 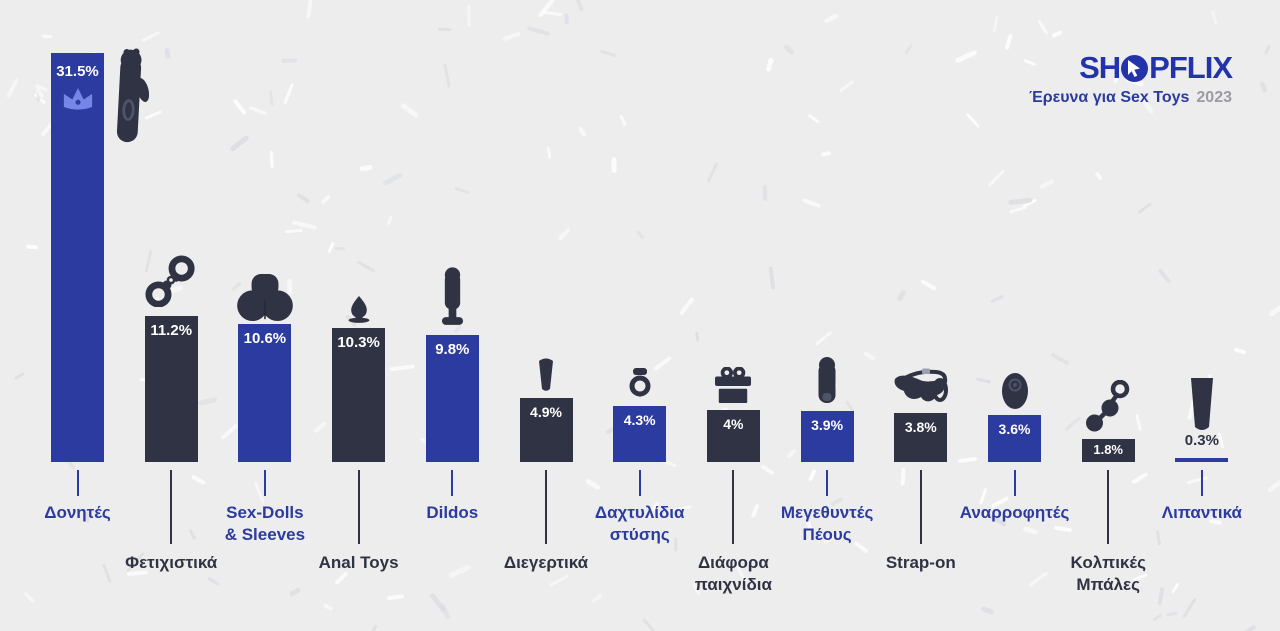 I want to click on butt-plug-icon, so click(x=359, y=311).